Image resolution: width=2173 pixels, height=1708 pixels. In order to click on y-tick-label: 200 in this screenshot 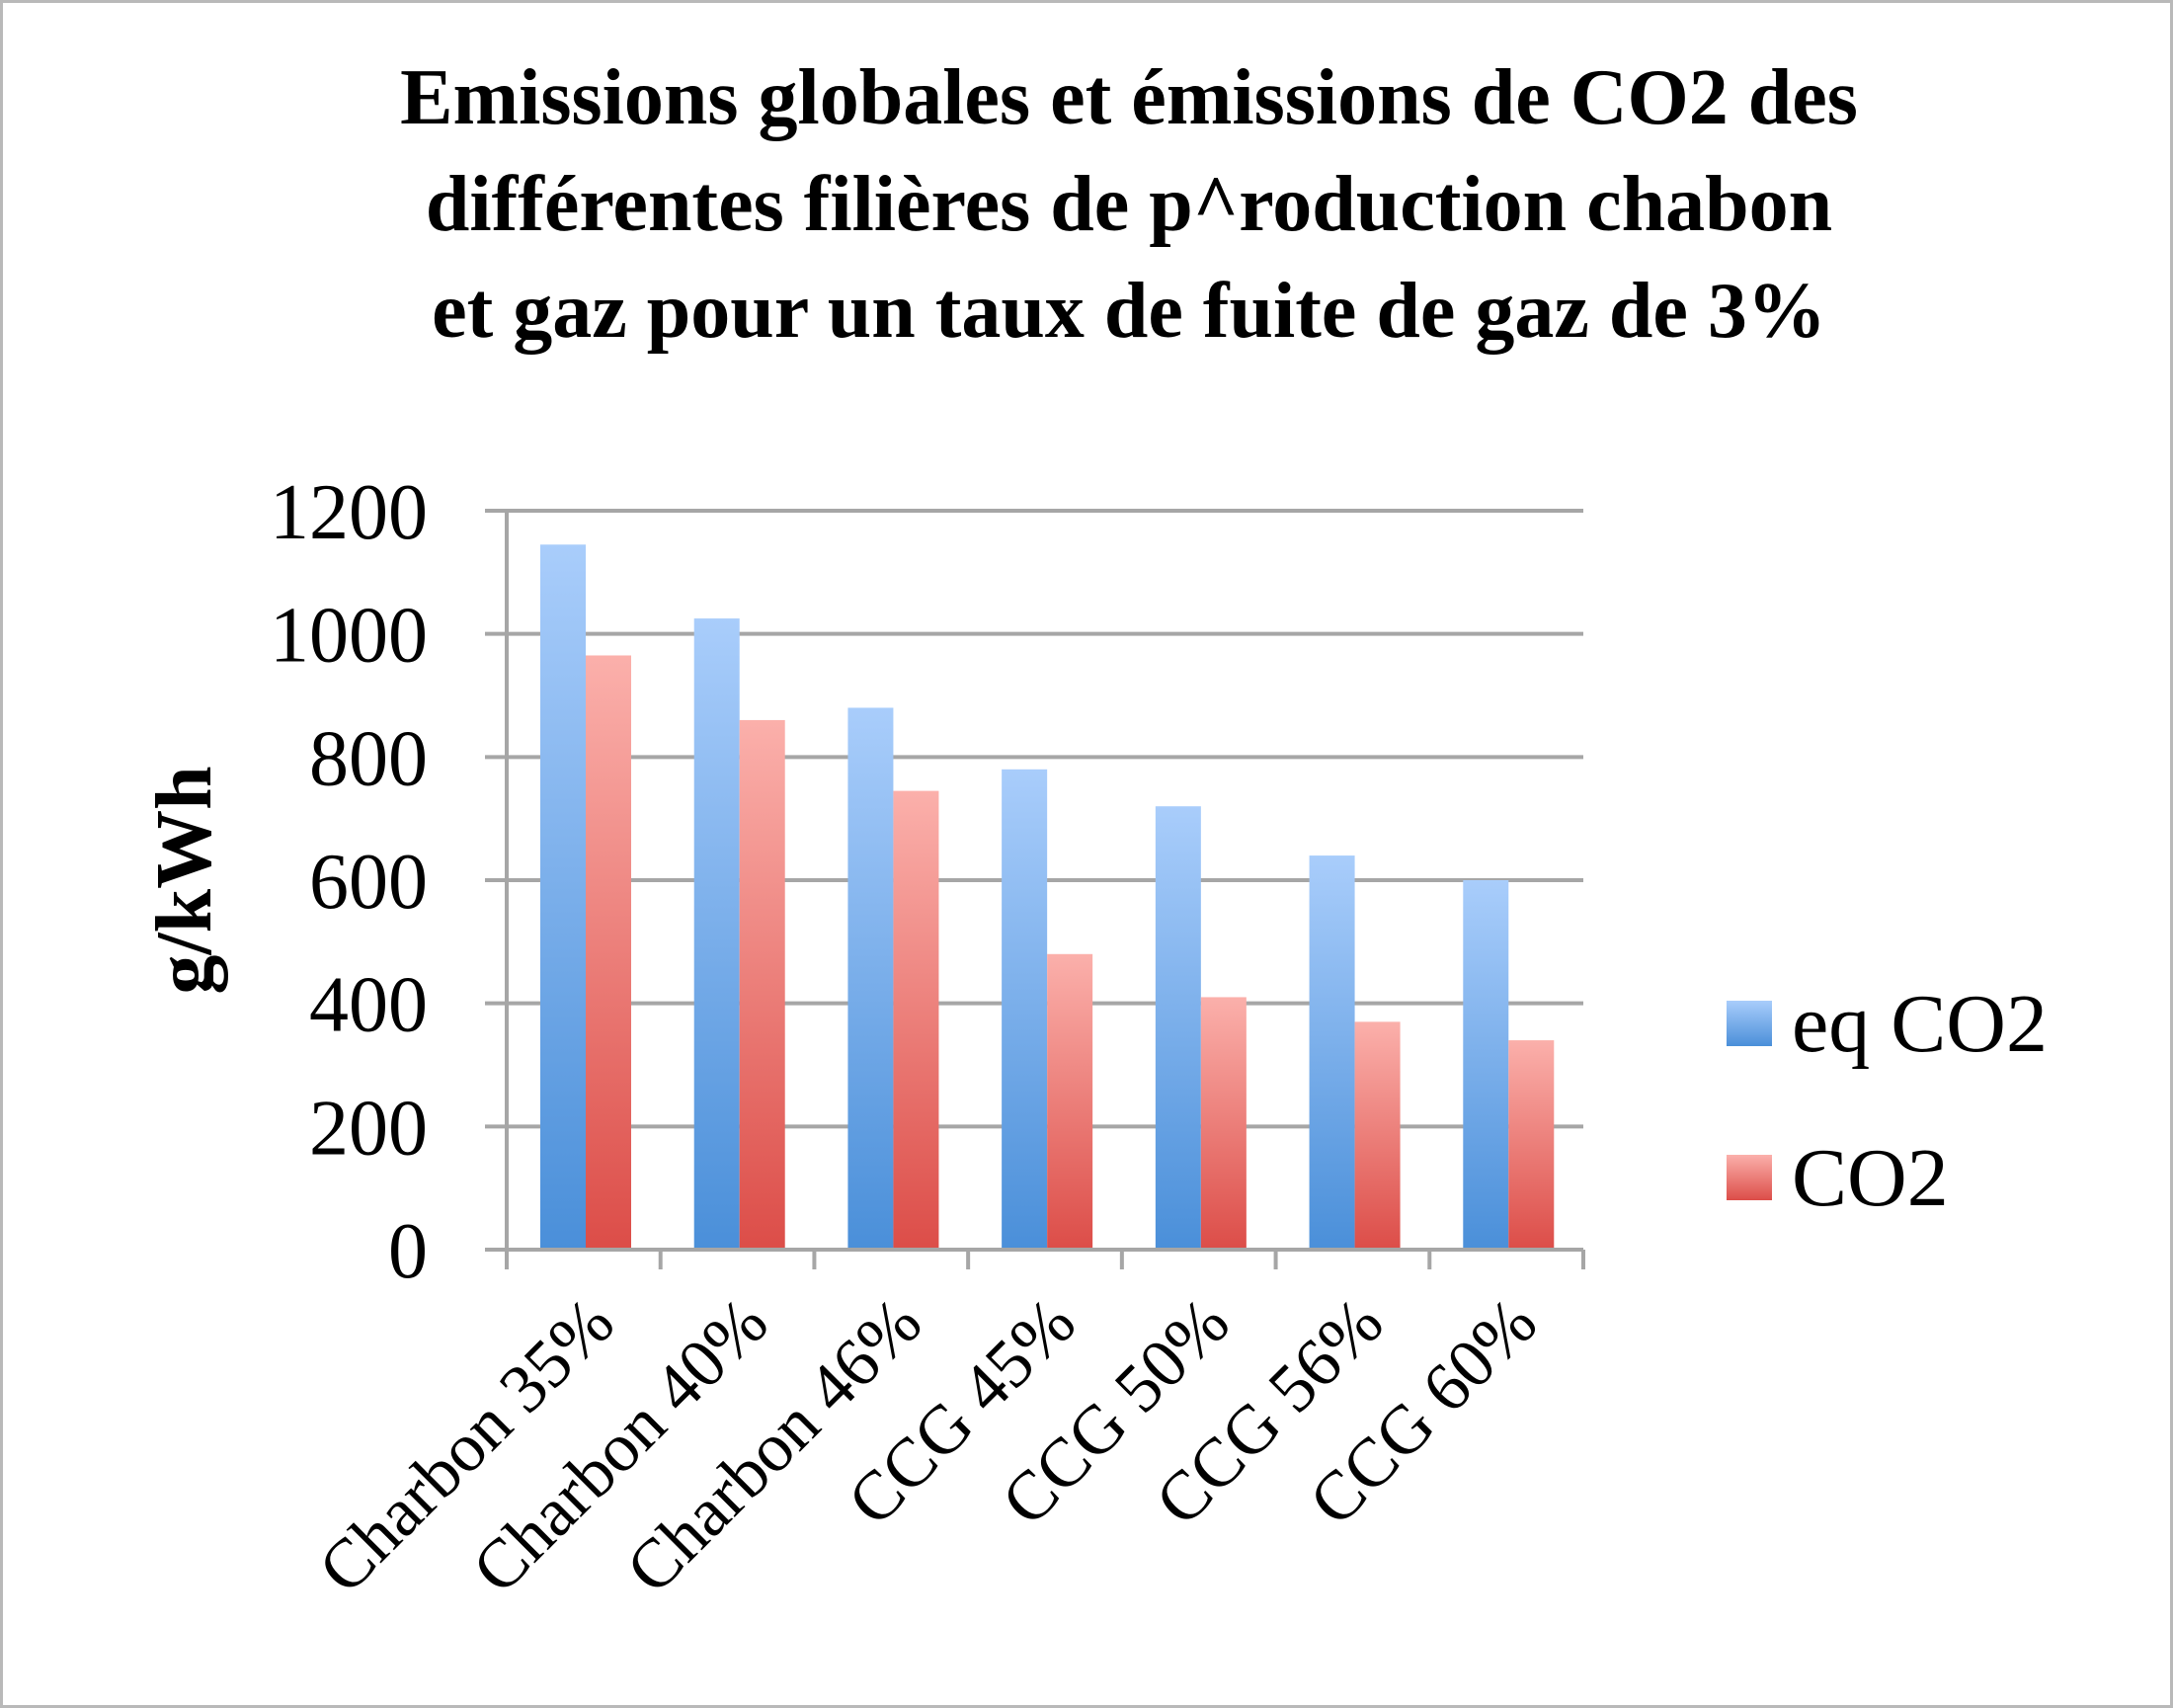, I will do `click(368, 1128)`.